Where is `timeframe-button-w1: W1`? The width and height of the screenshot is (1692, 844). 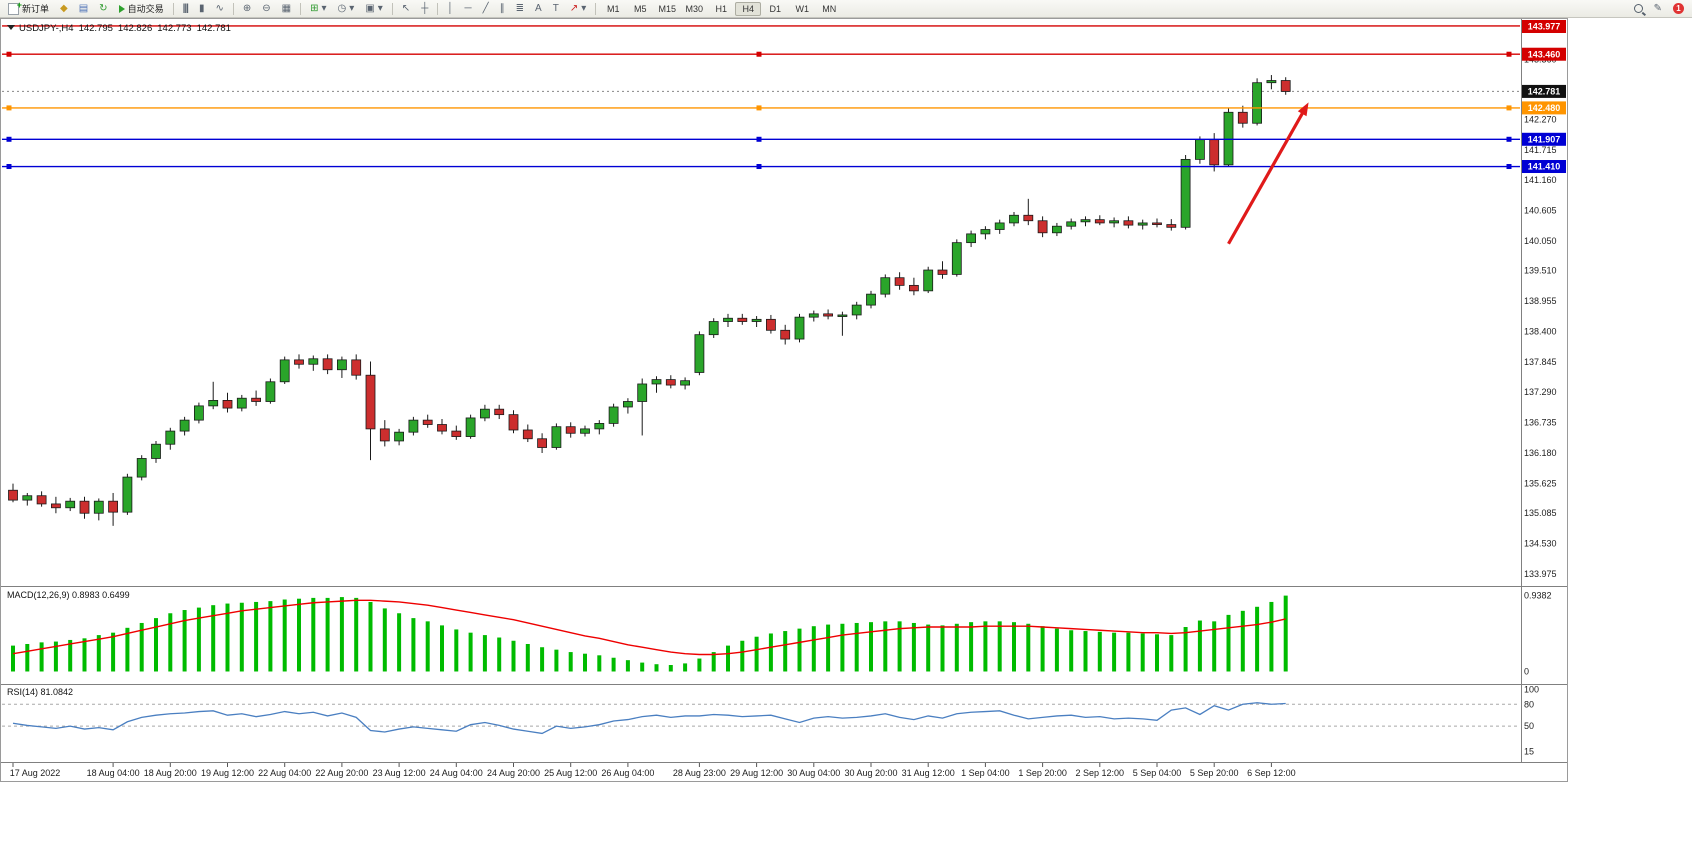
timeframe-button-w1: W1 is located at coordinates (802, 8).